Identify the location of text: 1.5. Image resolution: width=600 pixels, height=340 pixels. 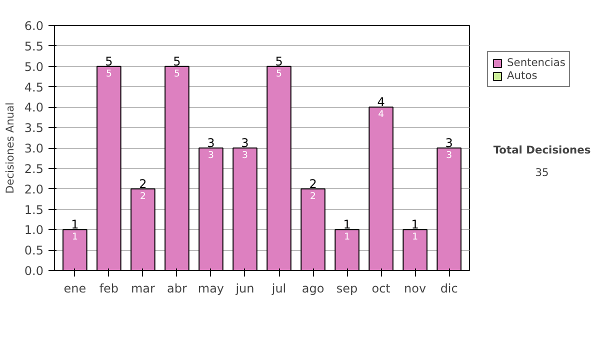
(34, 209).